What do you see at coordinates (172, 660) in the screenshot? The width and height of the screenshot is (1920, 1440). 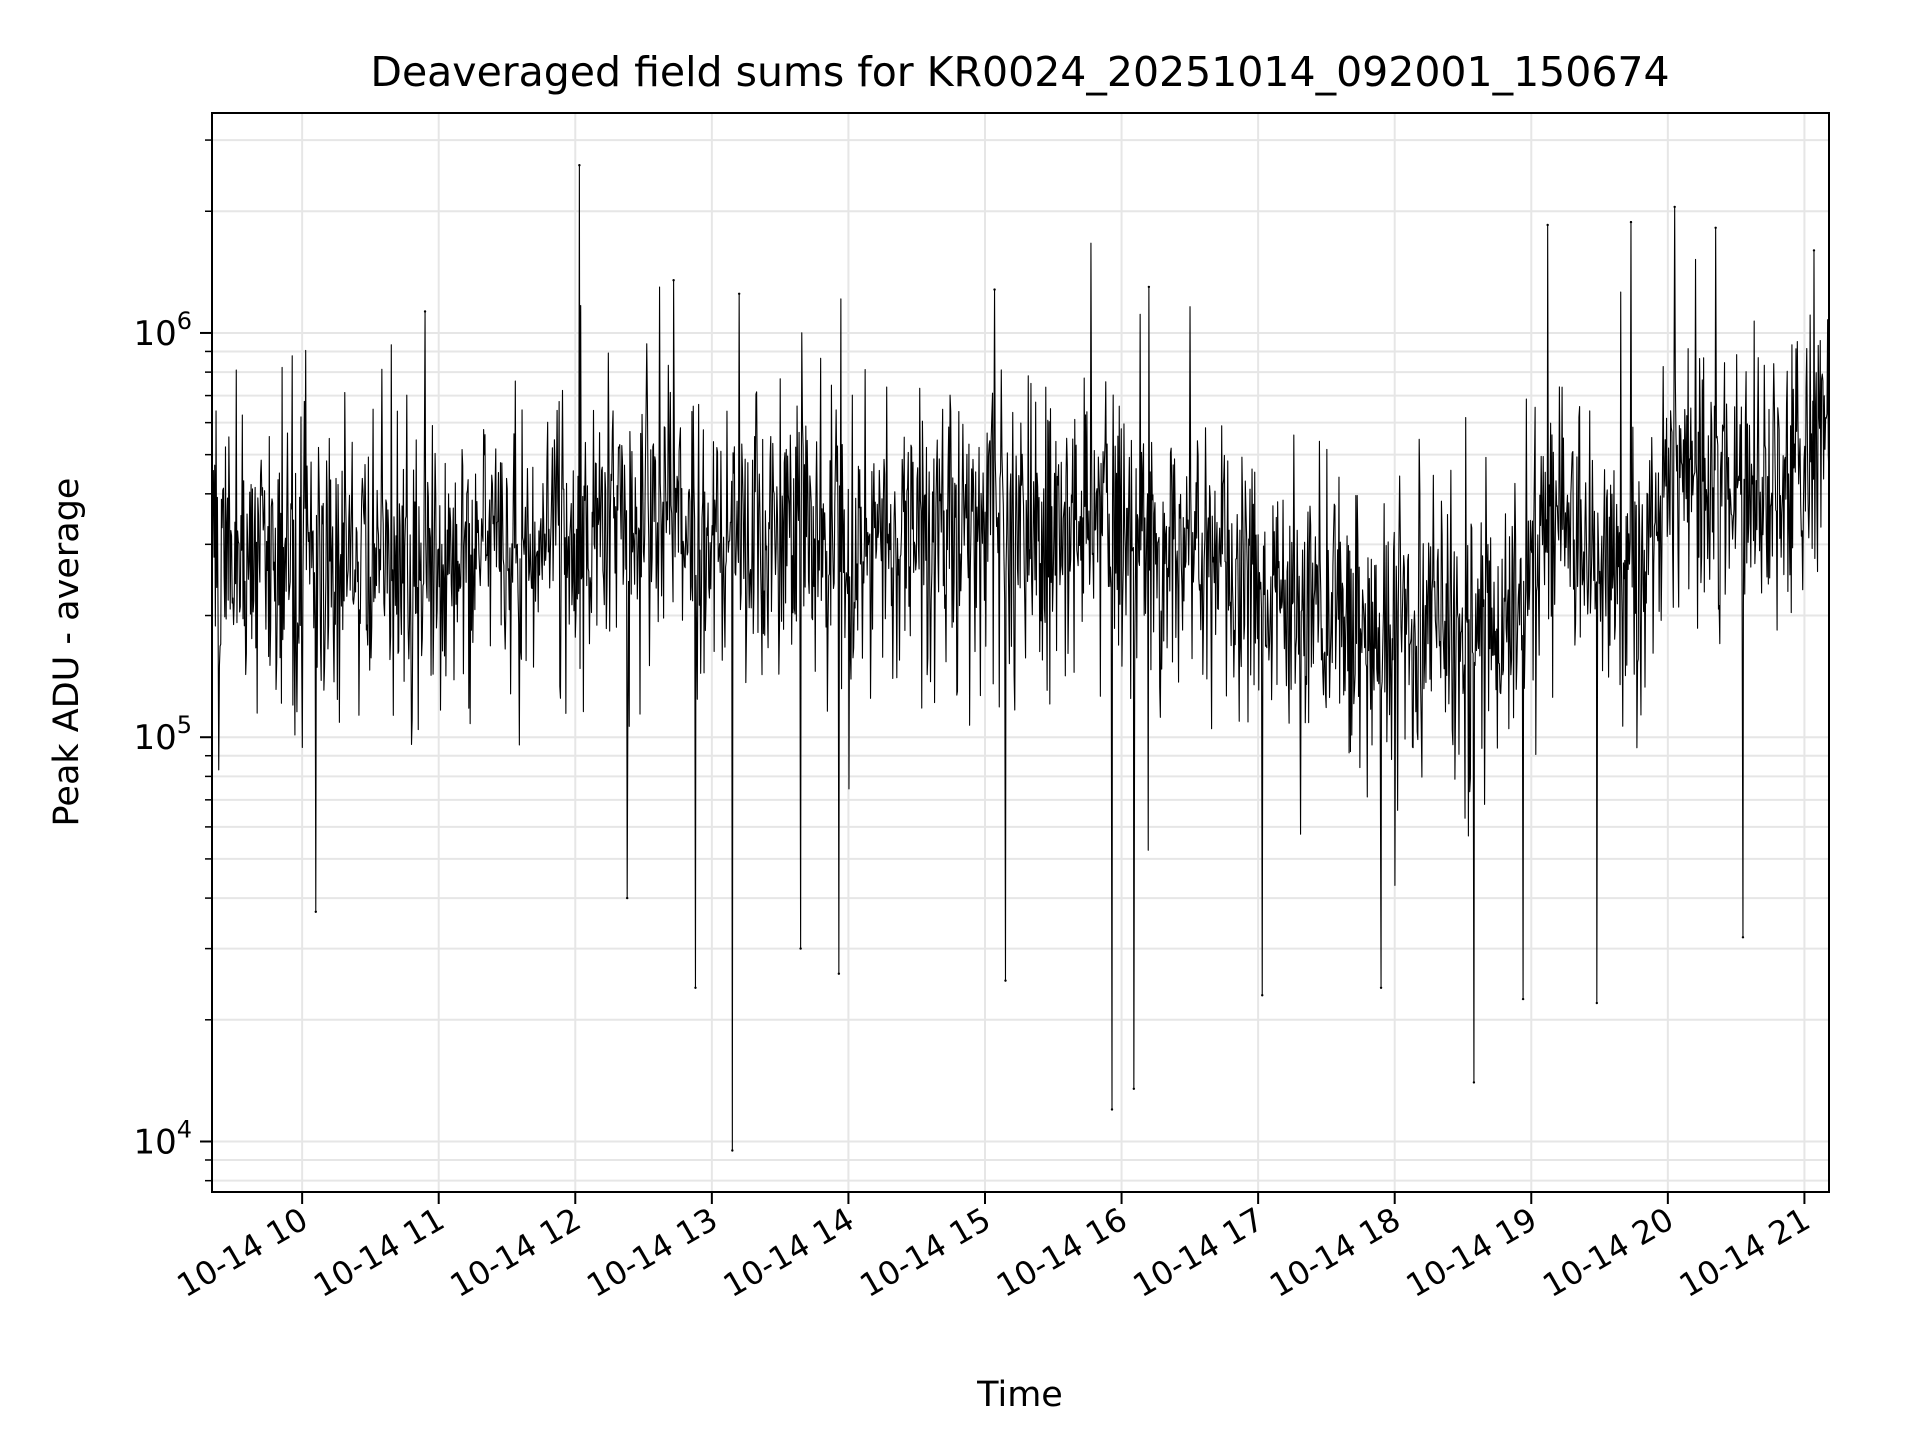 I see `y-axis: 10⁴ 10⁵ 10⁶` at bounding box center [172, 660].